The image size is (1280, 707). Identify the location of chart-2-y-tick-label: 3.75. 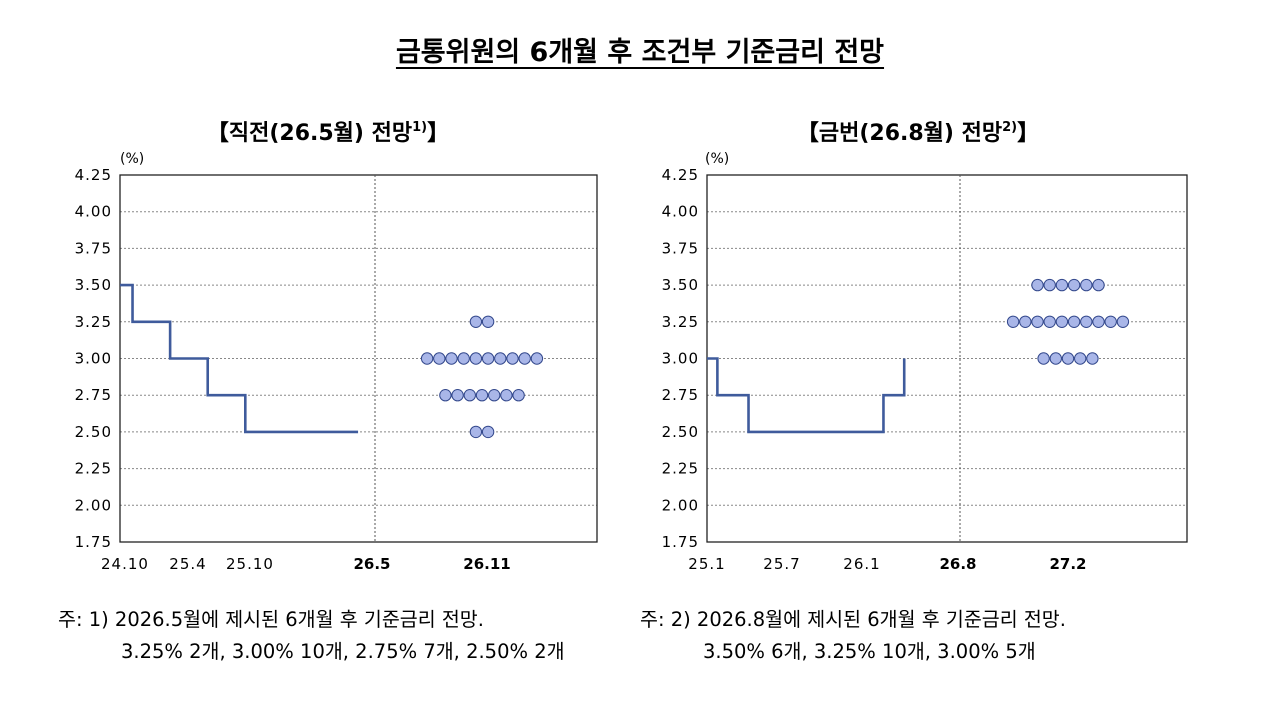
(680, 248).